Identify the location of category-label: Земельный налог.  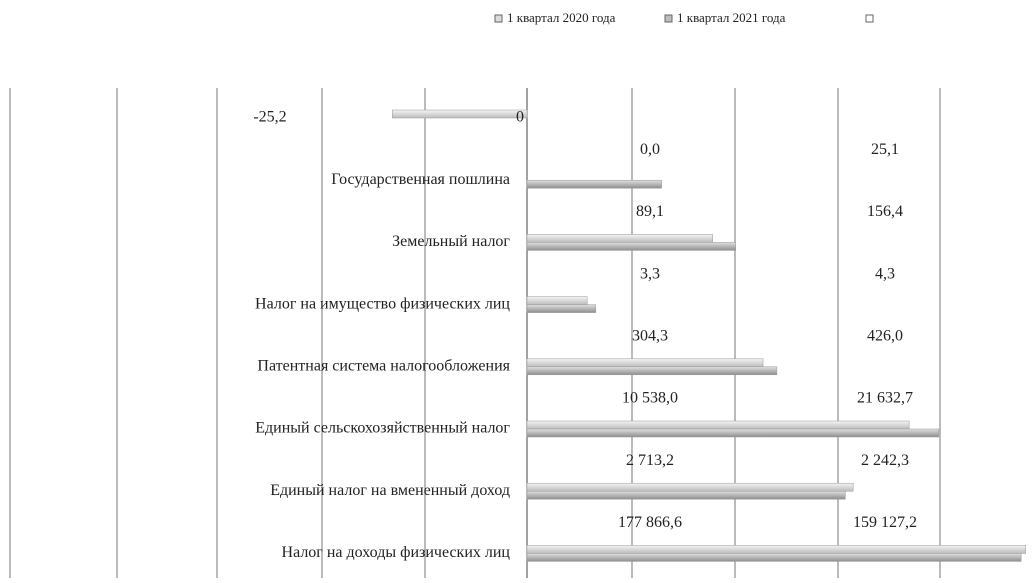
(451, 241).